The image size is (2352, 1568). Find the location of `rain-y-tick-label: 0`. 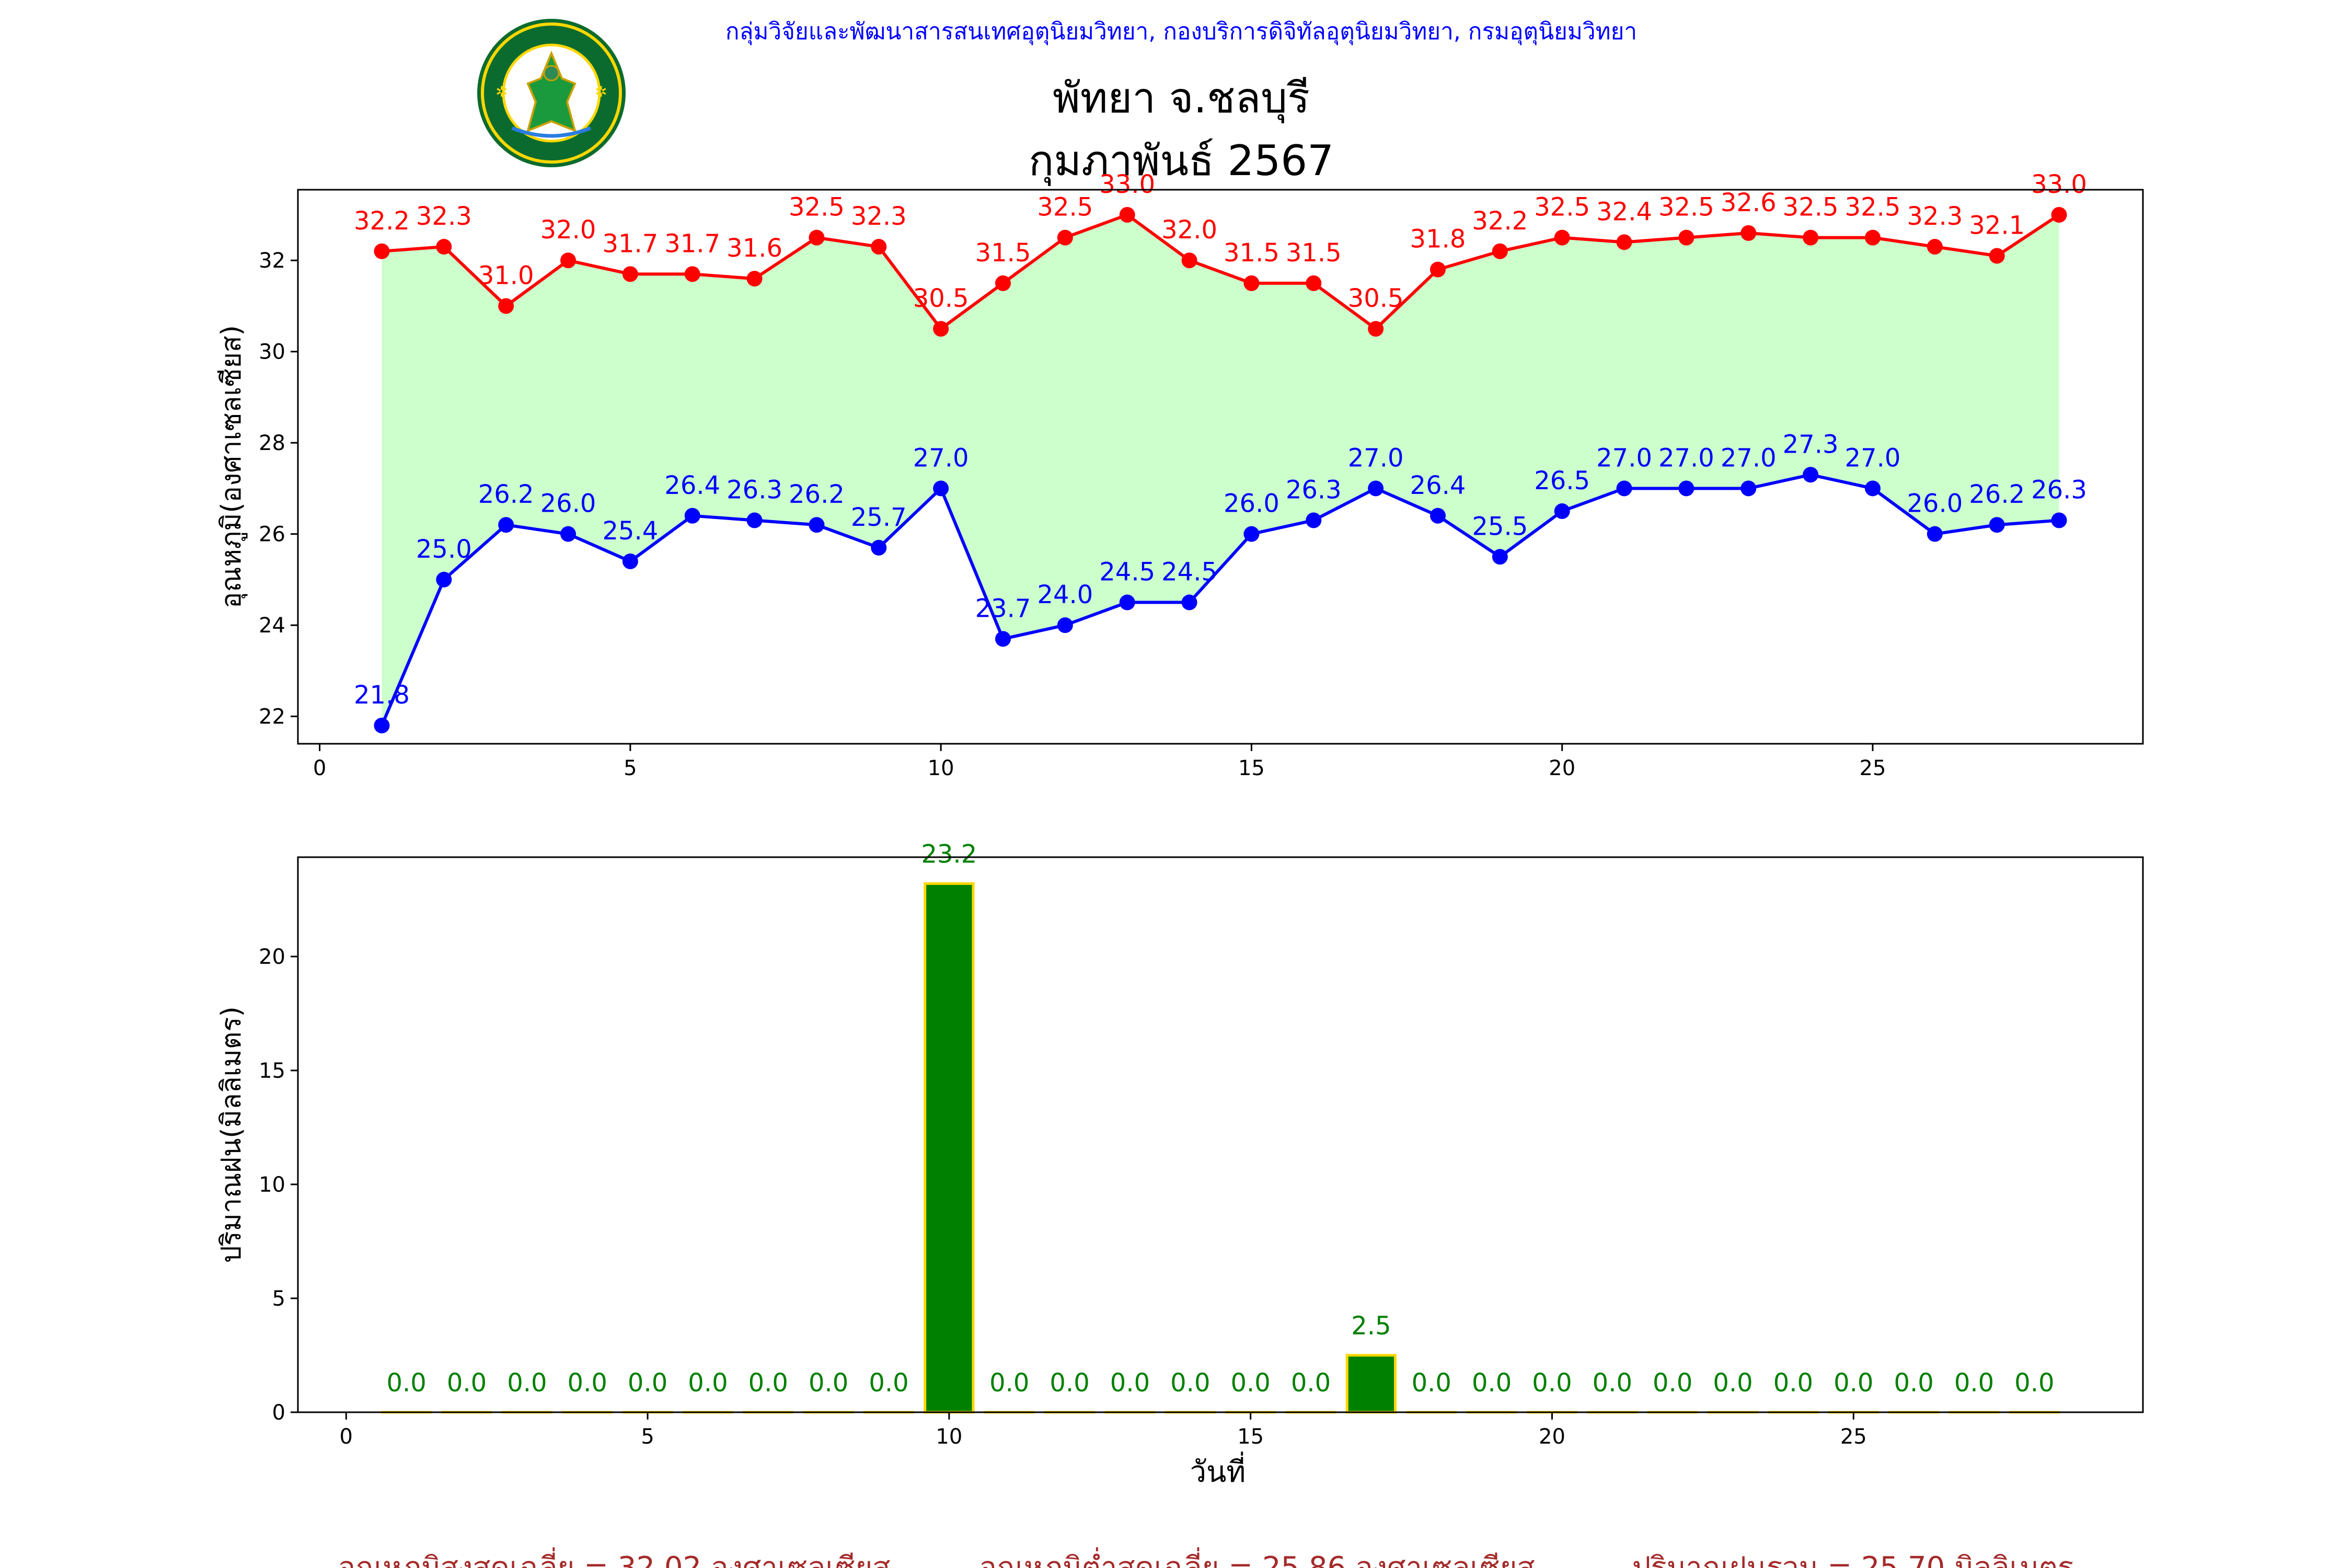

rain-y-tick-label: 0 is located at coordinates (278, 1413).